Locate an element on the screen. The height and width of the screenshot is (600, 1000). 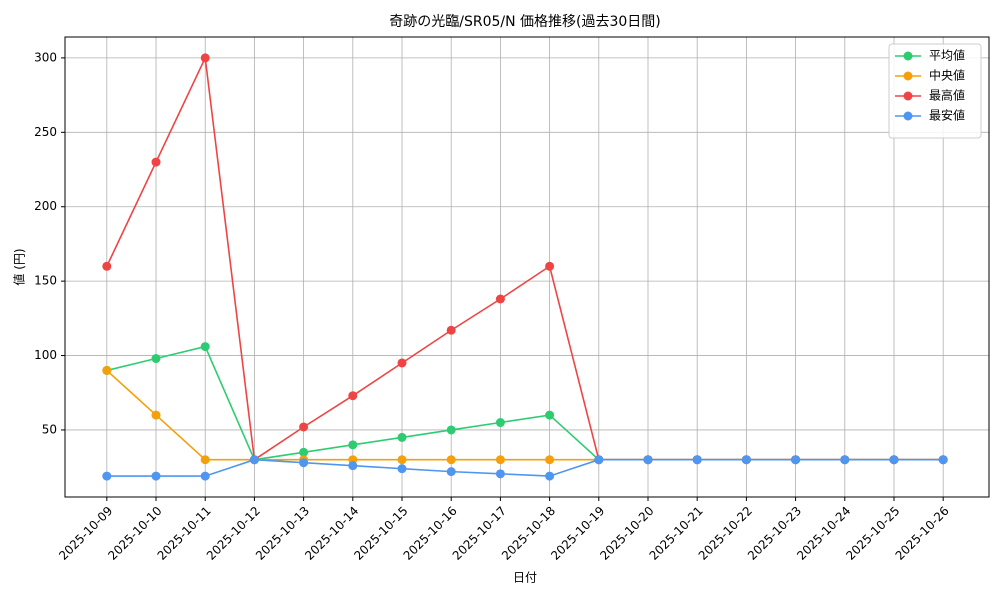
y-tick-label: 150 is located at coordinates (45, 281).